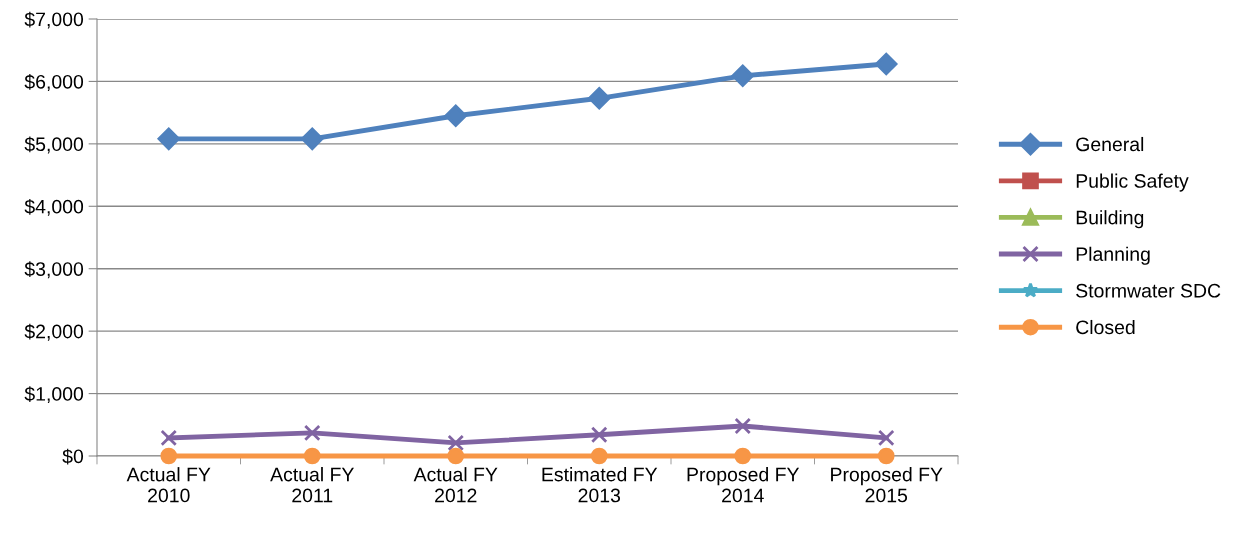  I want to click on x-tick-label: Actual FY 2011, so click(312, 485).